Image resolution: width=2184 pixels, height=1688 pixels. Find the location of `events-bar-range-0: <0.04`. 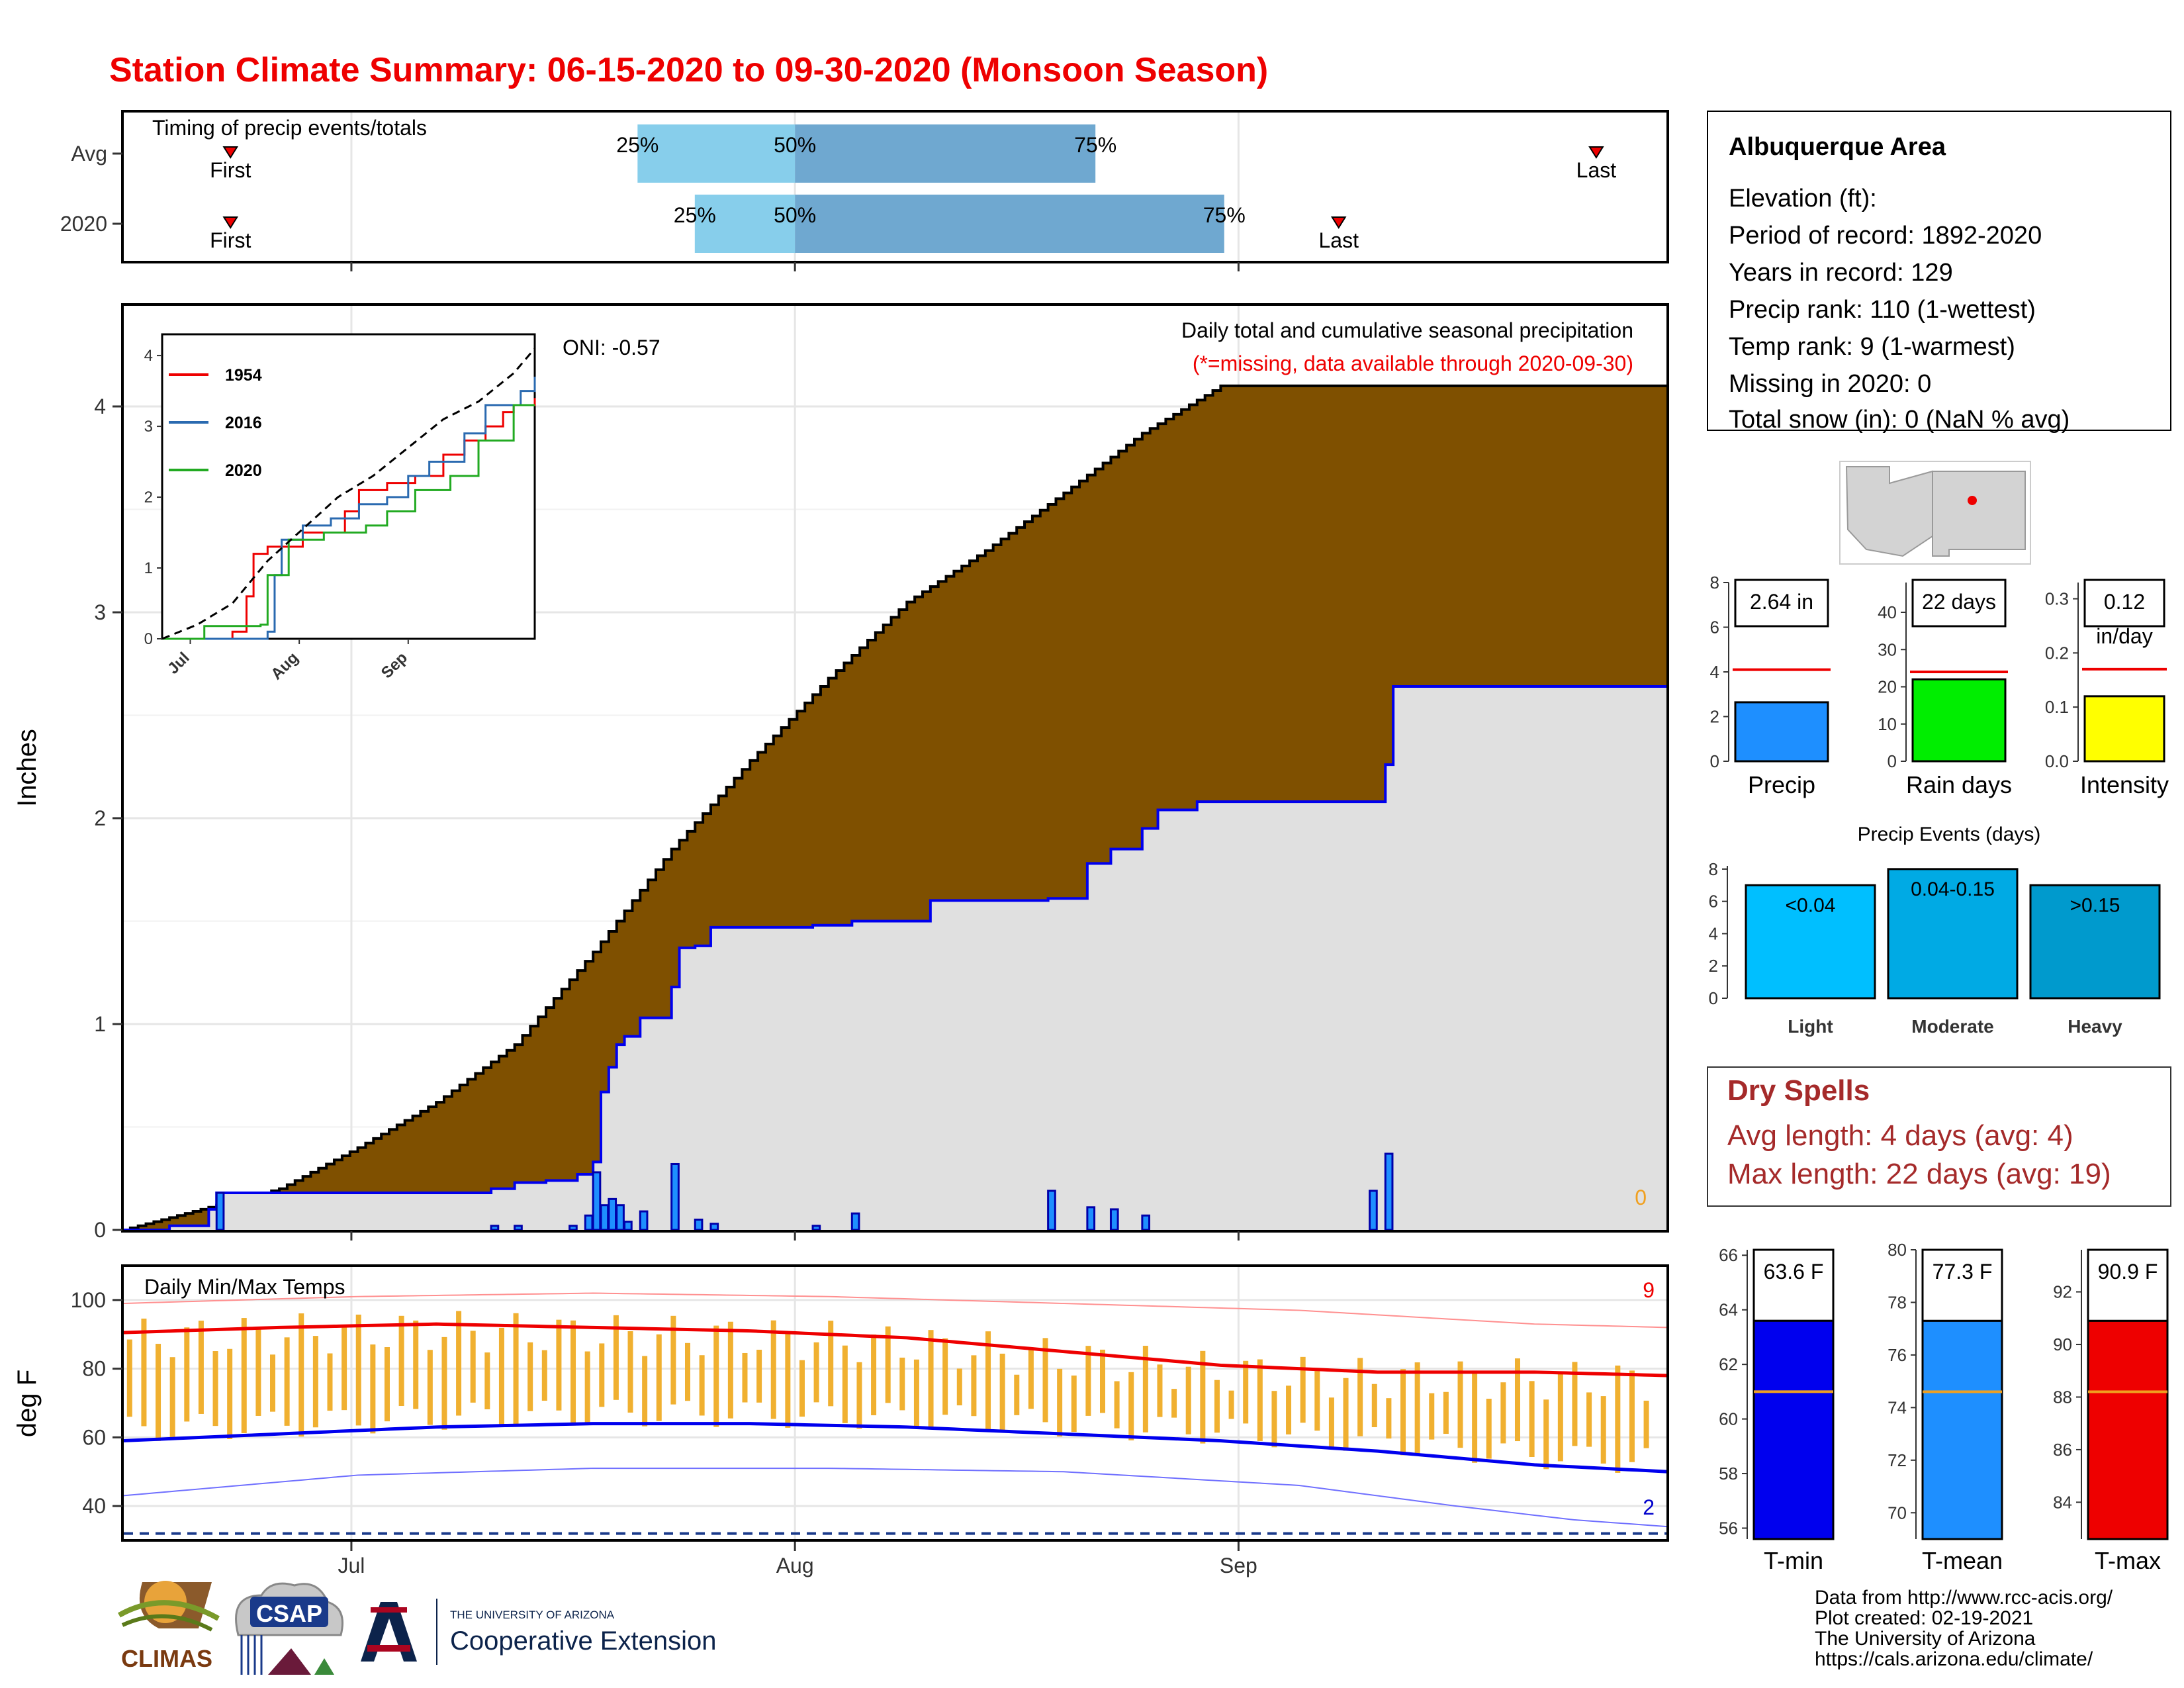

events-bar-range-0: <0.04 is located at coordinates (1811, 905).